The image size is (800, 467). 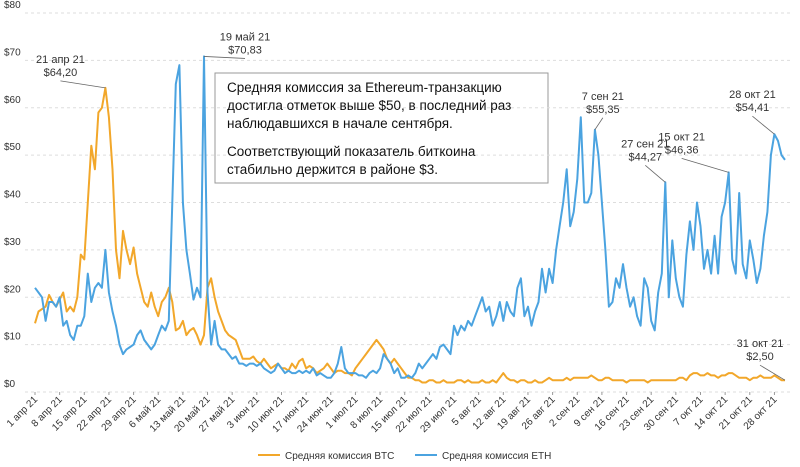 What do you see at coordinates (12, 147) in the screenshot?
I see `y-tick-label: $50` at bounding box center [12, 147].